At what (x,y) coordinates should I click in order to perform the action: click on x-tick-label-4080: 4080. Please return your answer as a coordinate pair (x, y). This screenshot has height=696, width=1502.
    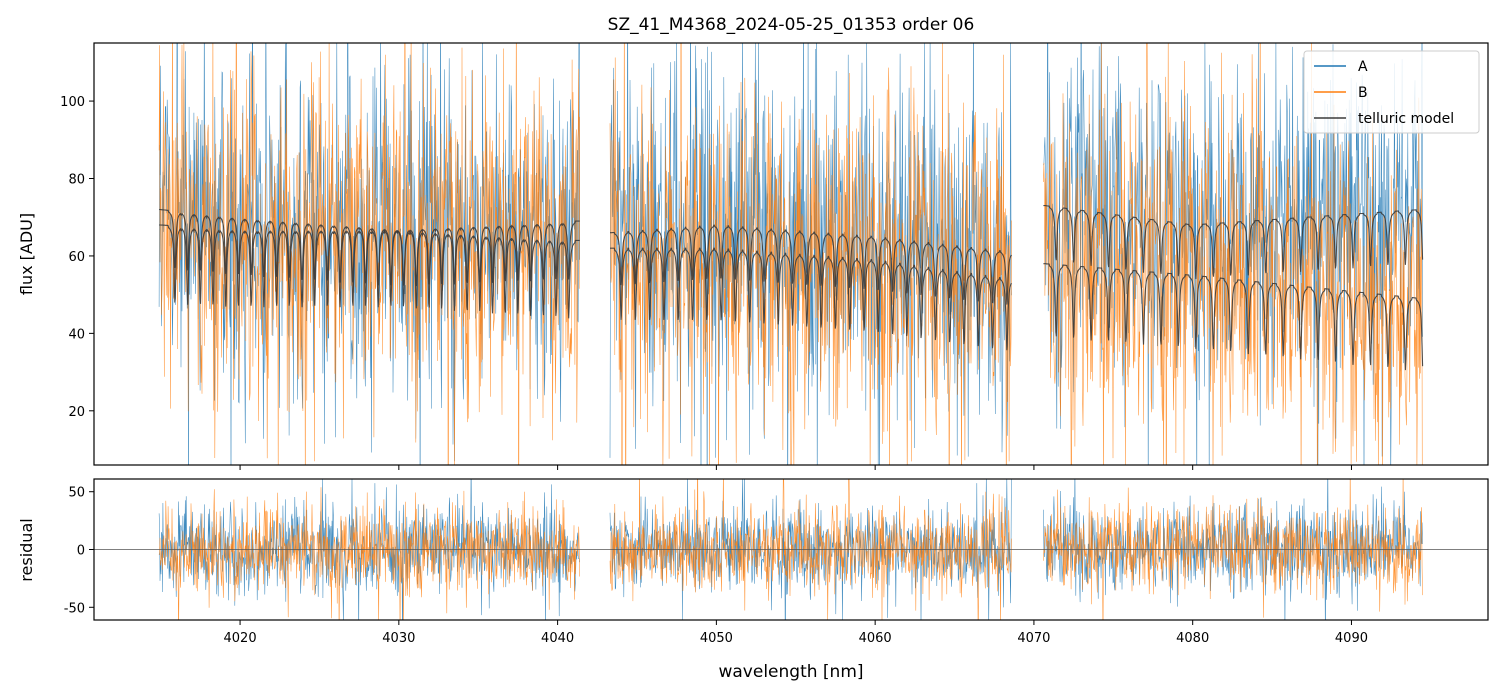
    Looking at the image, I should click on (1192, 638).